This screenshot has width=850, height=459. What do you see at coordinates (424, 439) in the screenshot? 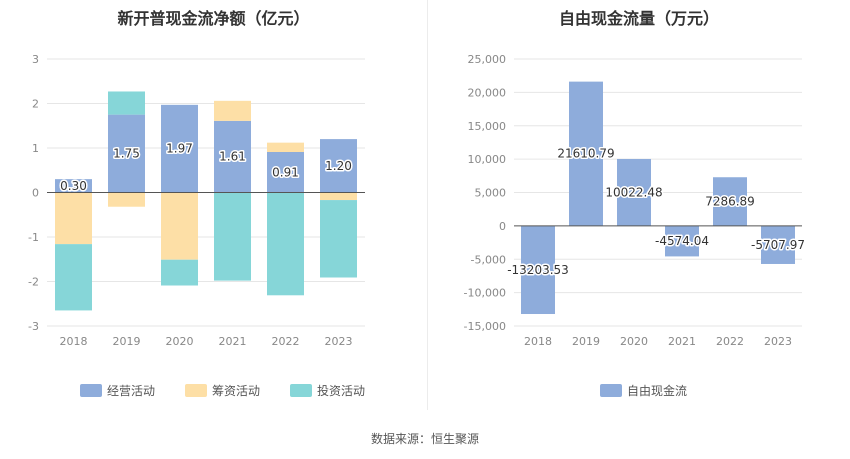
I see `data-source-note: 数据来源：恒生聚源` at bounding box center [424, 439].